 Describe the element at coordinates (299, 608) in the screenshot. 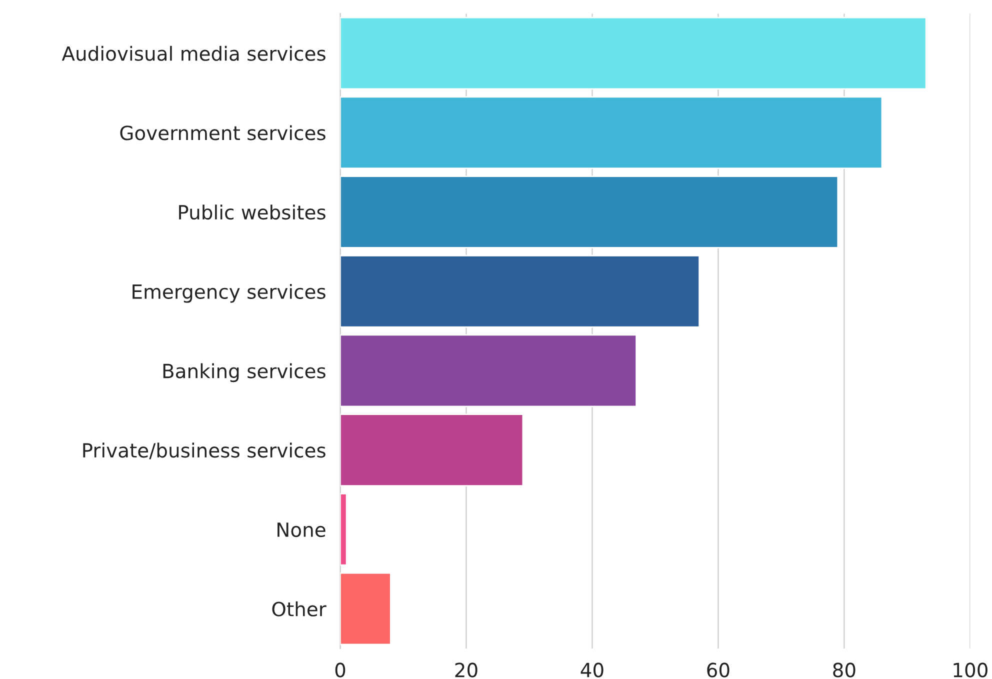

I see `y-tick-label: Other` at that location.